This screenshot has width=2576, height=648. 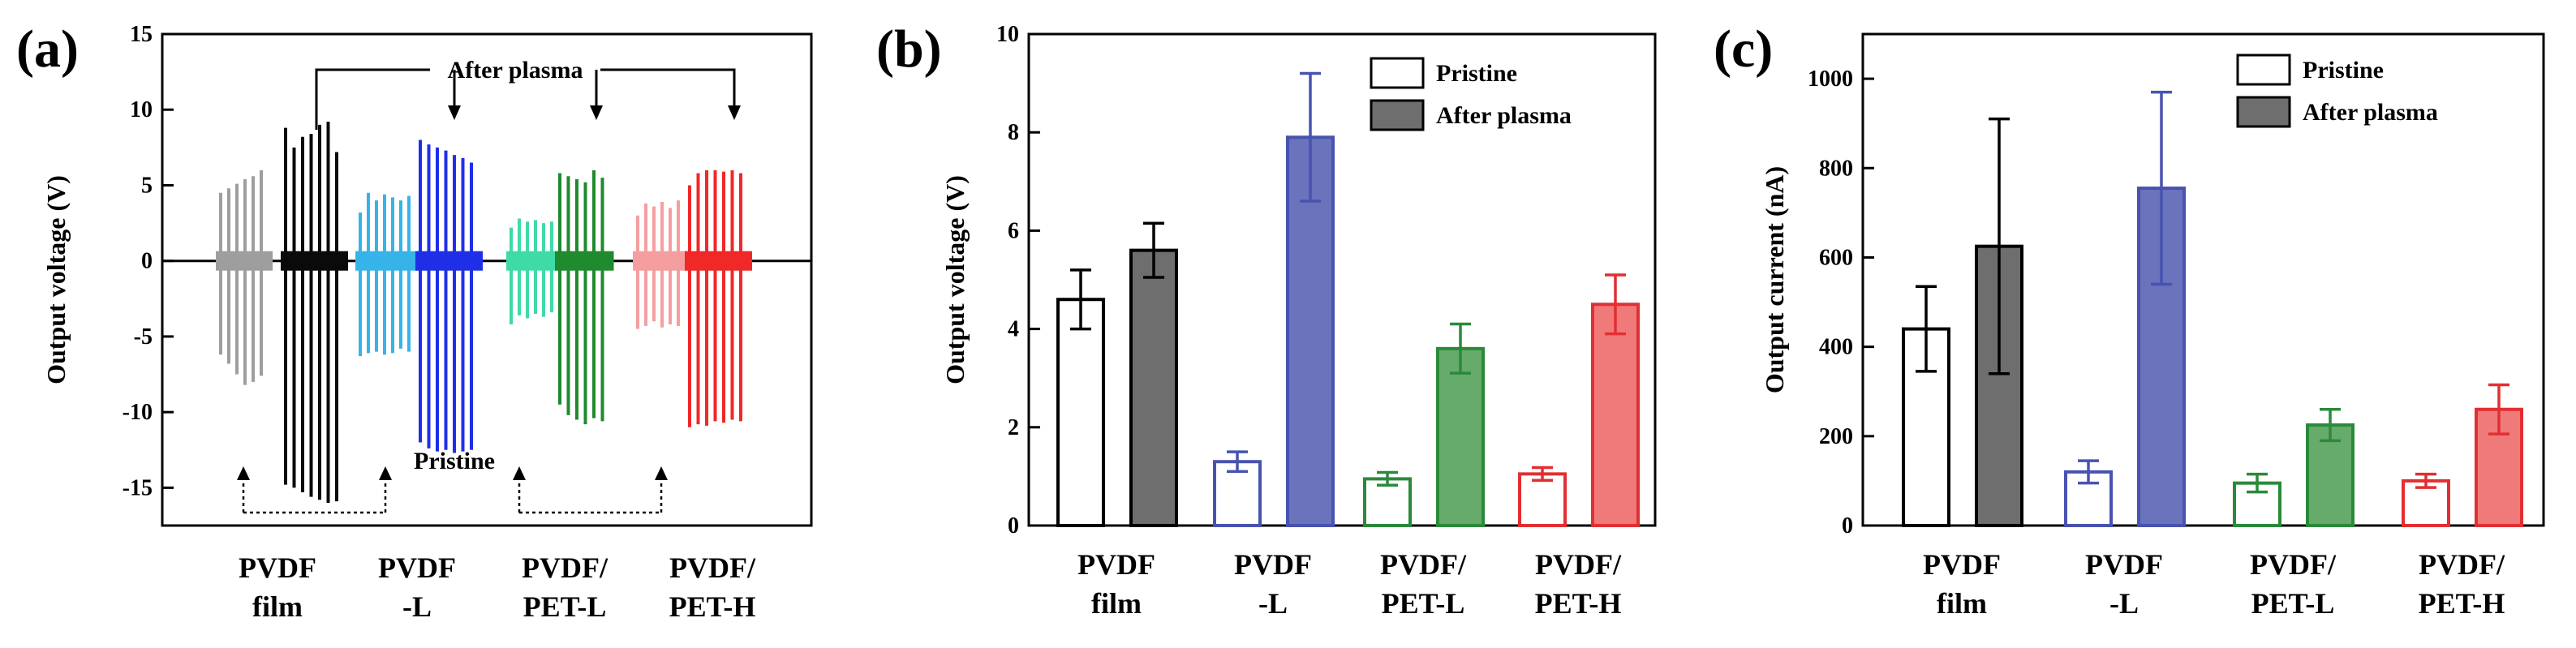 I want to click on panel-c-y-tick-label: 400, so click(x=1836, y=347).